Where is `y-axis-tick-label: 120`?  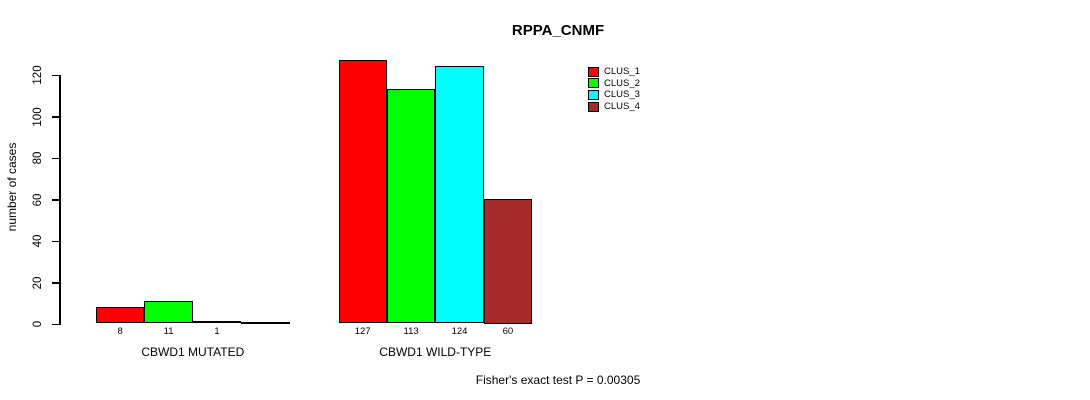
y-axis-tick-label: 120 is located at coordinates (38, 75).